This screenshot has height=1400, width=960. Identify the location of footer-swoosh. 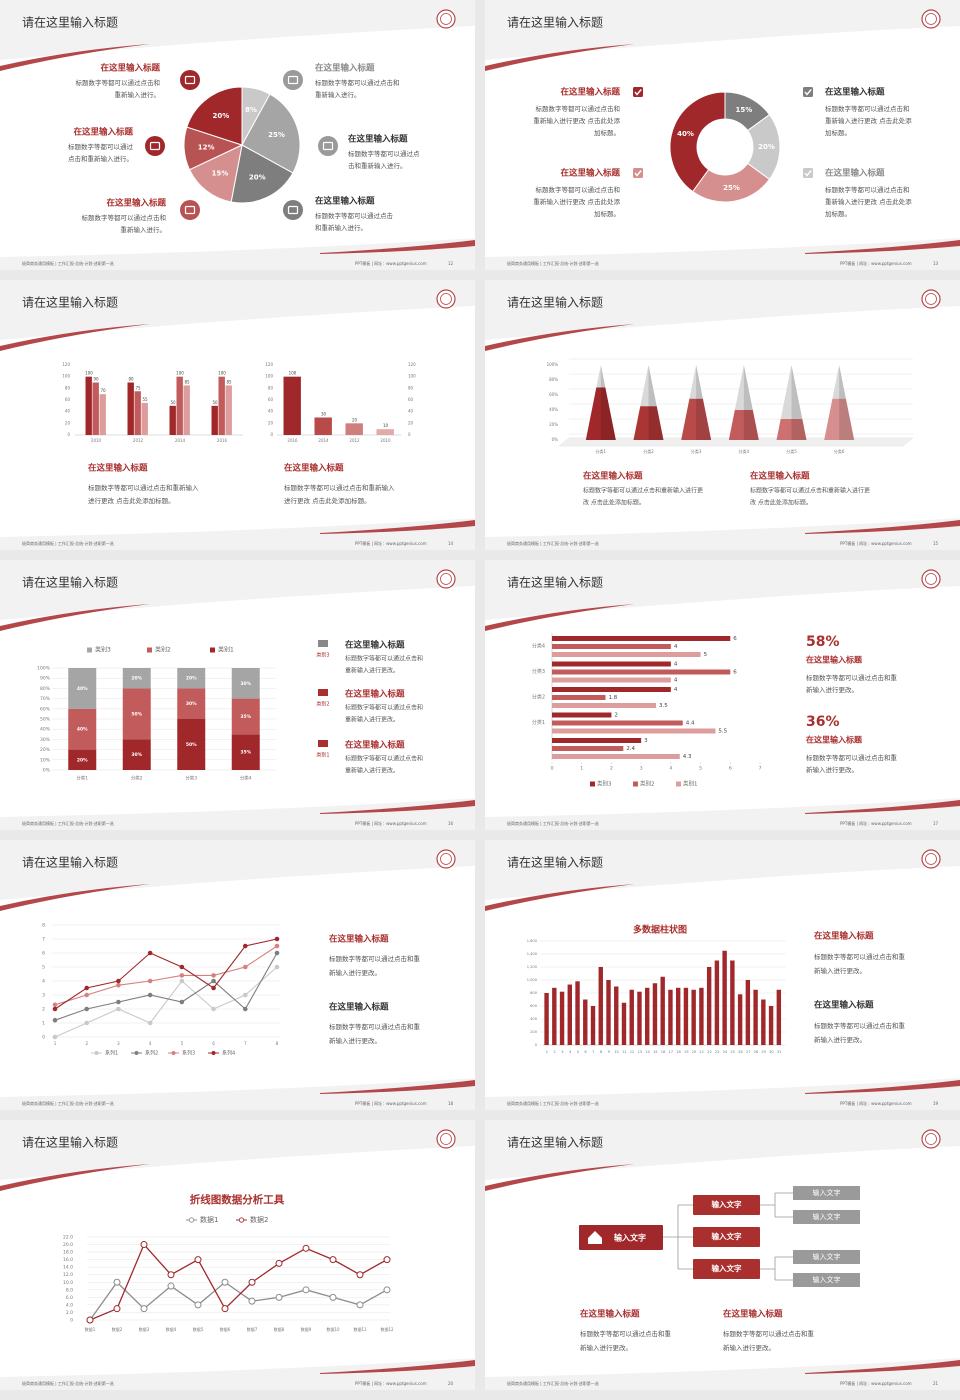
(882, 1367).